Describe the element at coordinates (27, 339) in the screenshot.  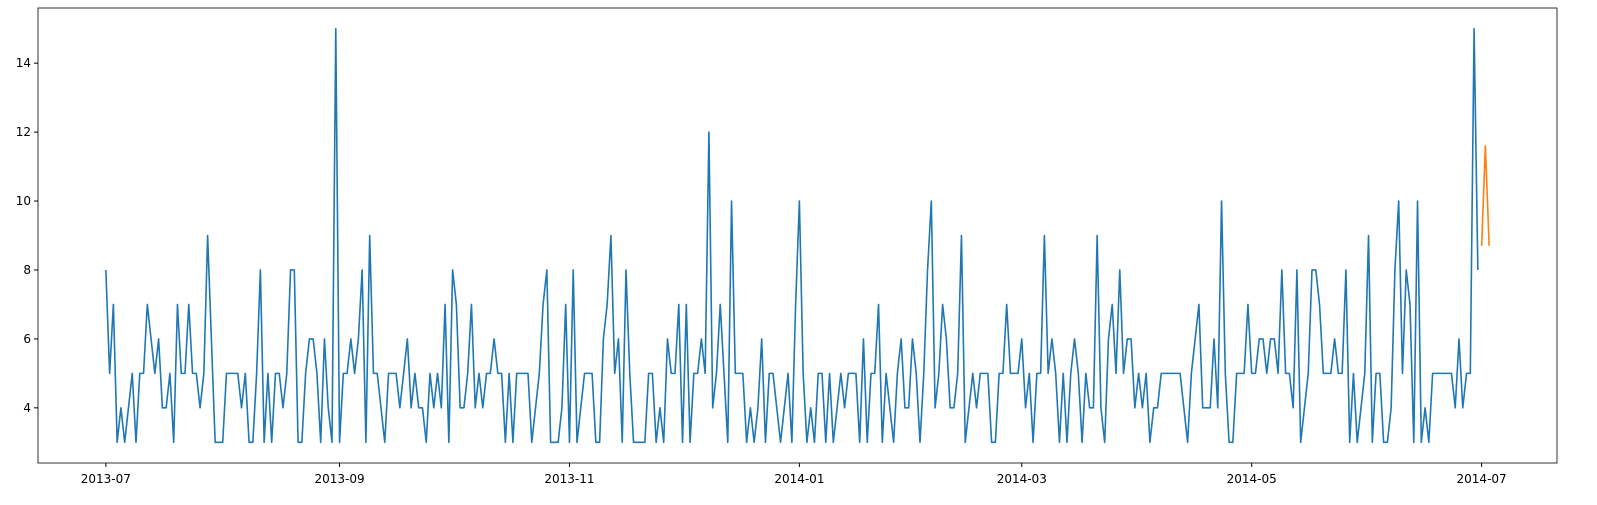
I see `y-tick-label: 6` at that location.